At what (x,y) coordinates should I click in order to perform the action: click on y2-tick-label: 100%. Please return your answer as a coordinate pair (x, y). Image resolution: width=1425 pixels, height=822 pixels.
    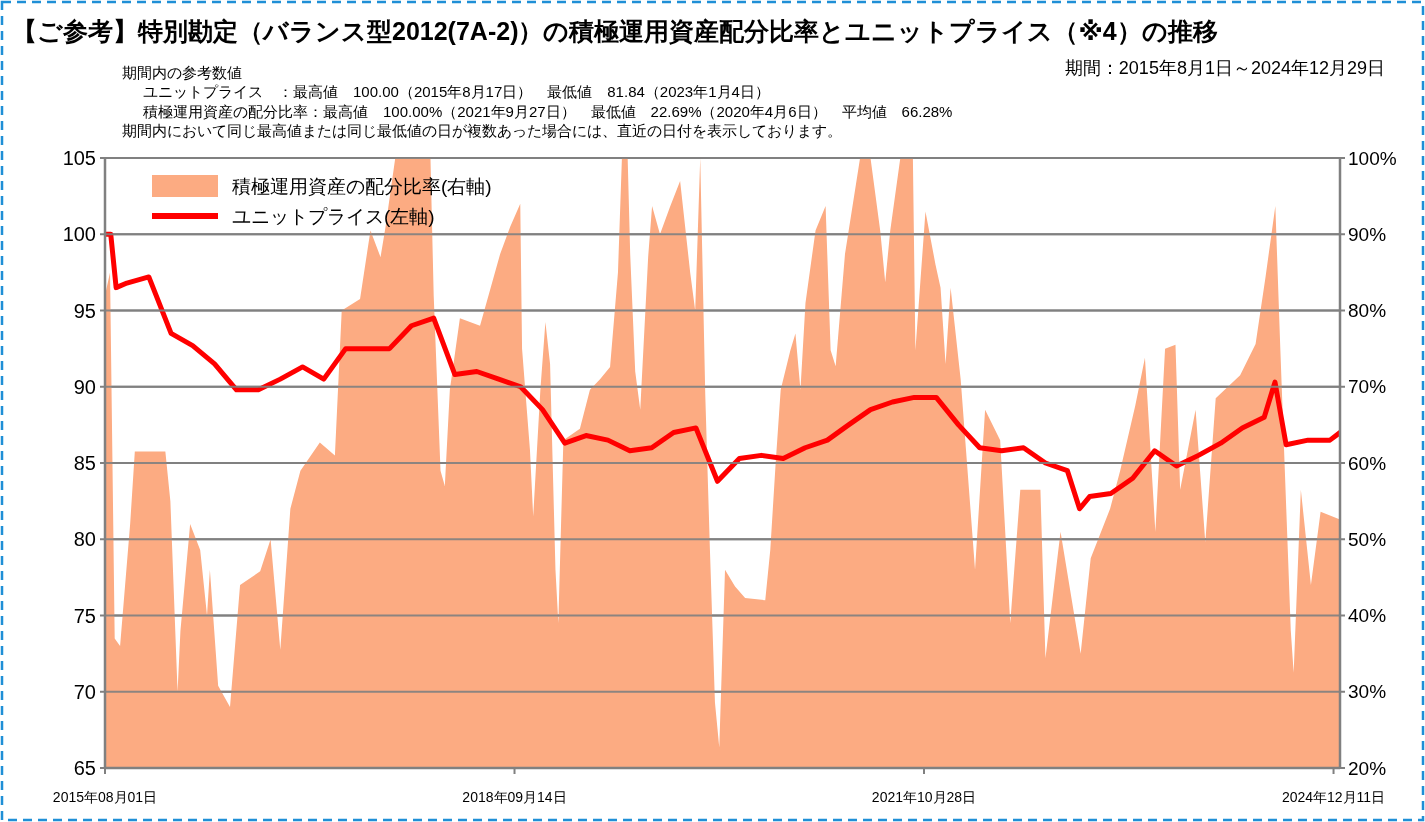
    Looking at the image, I should click on (1372, 158).